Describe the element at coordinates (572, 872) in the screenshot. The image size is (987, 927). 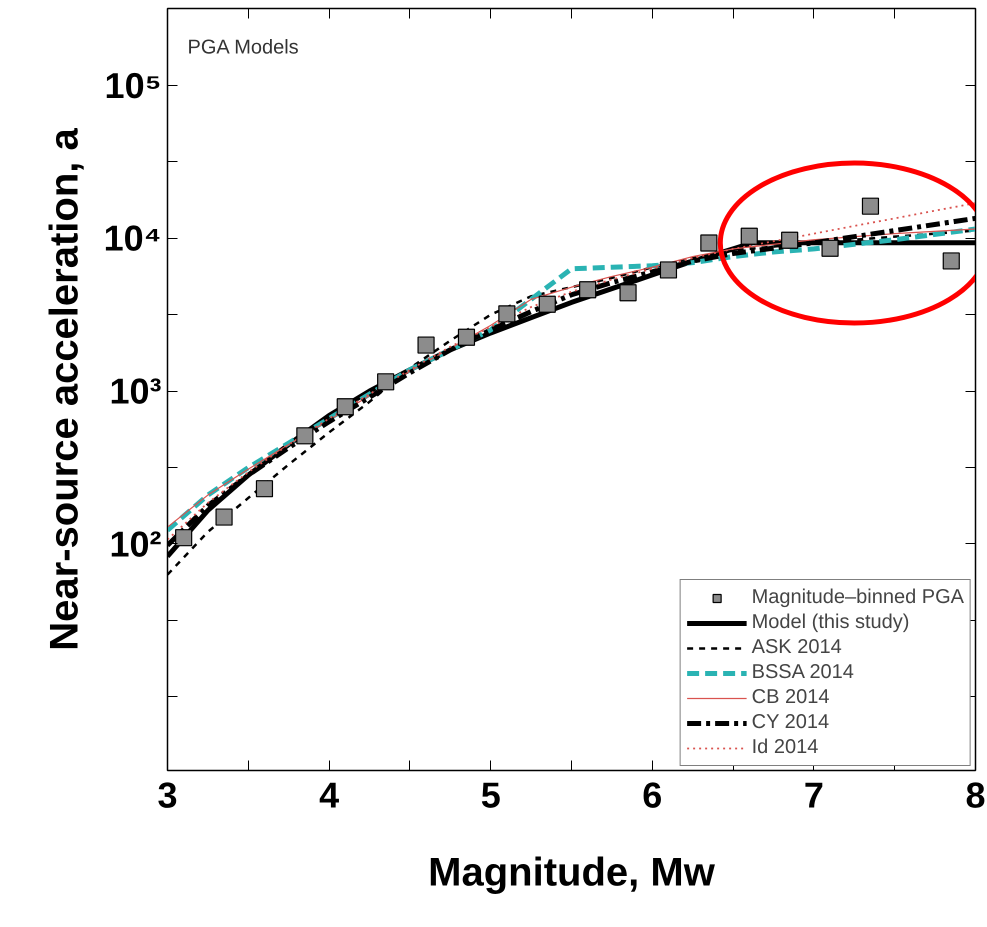
I see `x-axis-title: Magnitude, Mw` at that location.